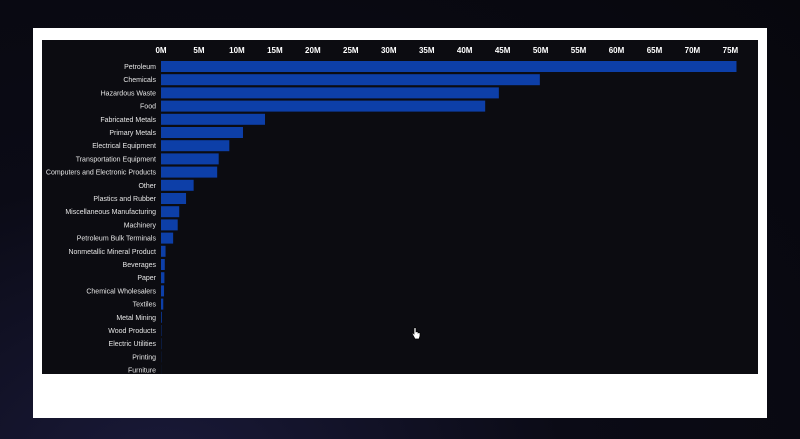 The width and height of the screenshot is (800, 439). What do you see at coordinates (148, 107) in the screenshot?
I see `category-label: Food` at bounding box center [148, 107].